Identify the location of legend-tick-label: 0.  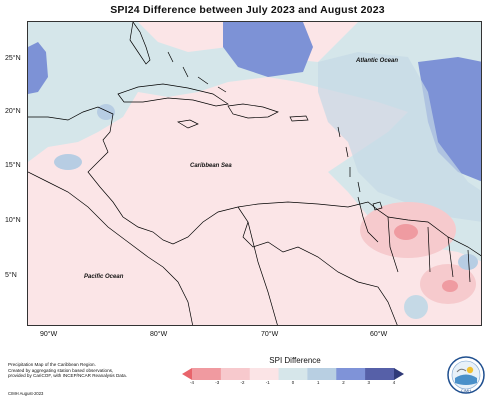
(293, 382).